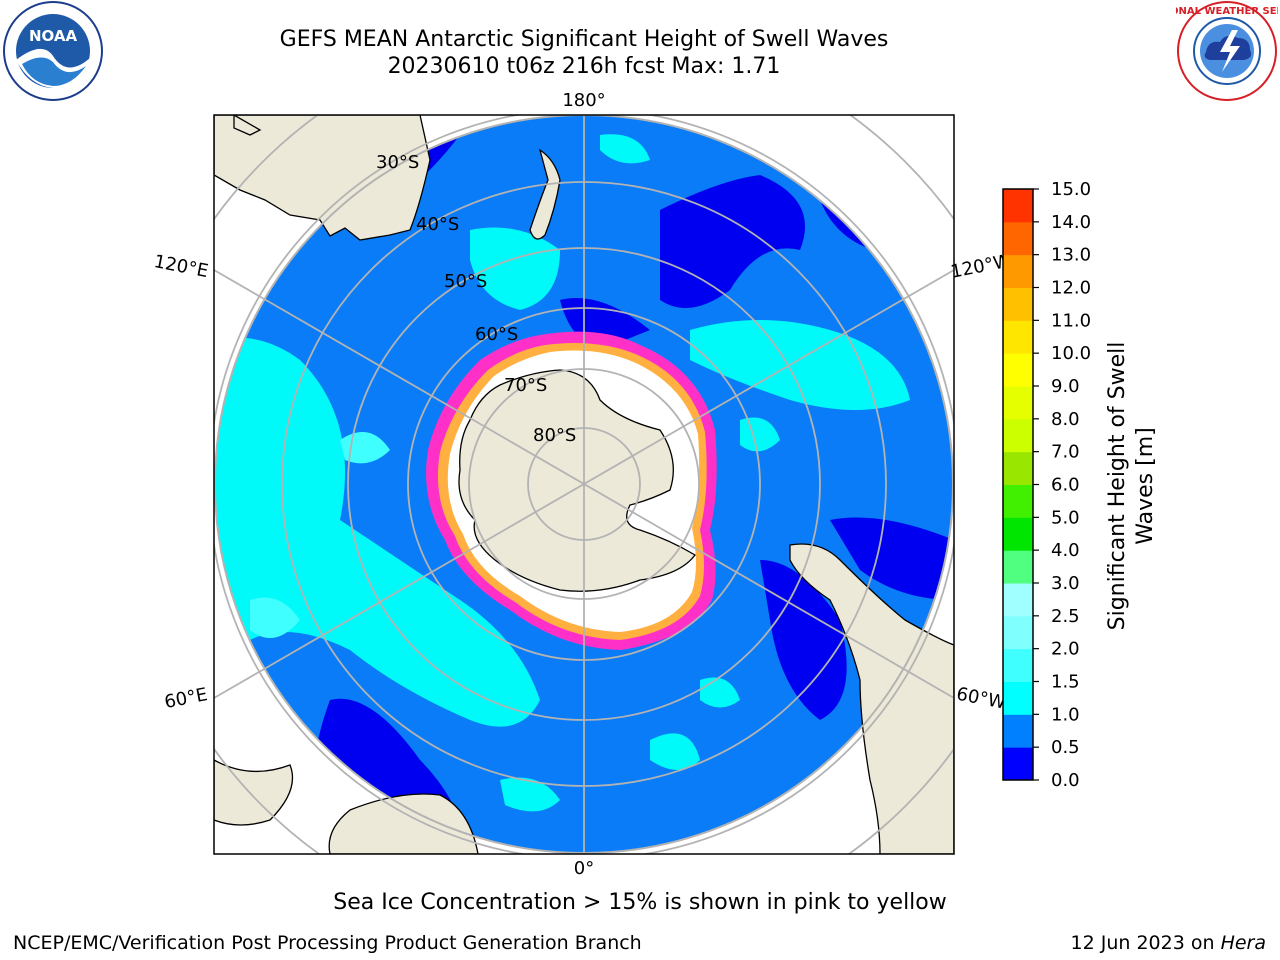 The image size is (1280, 960). I want to click on footer-date: 12 Jun 2023 on Hera, so click(1168, 943).